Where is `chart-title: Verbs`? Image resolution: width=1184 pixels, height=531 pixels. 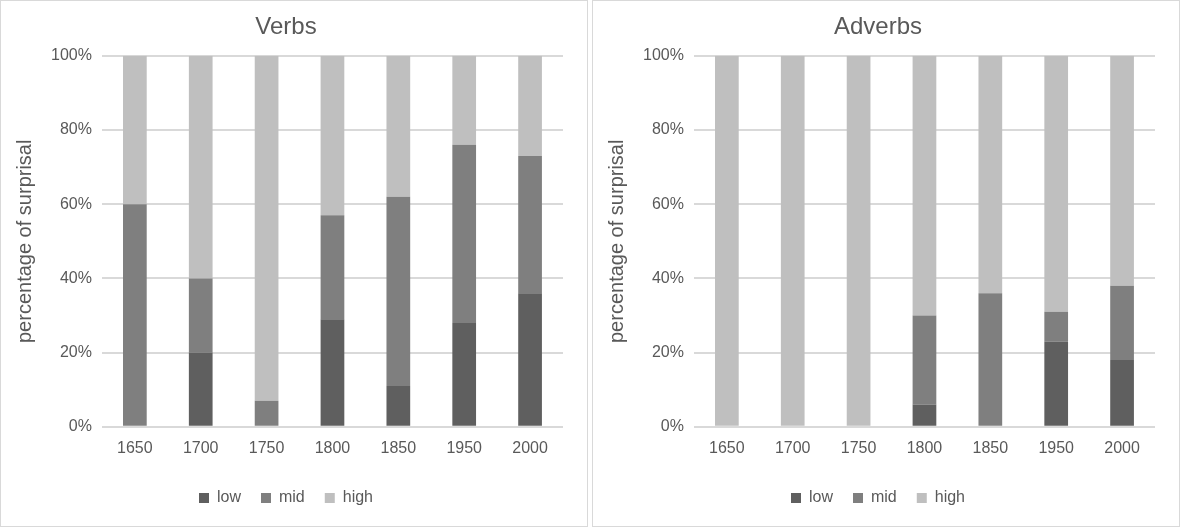 chart-title: Verbs is located at coordinates (286, 26).